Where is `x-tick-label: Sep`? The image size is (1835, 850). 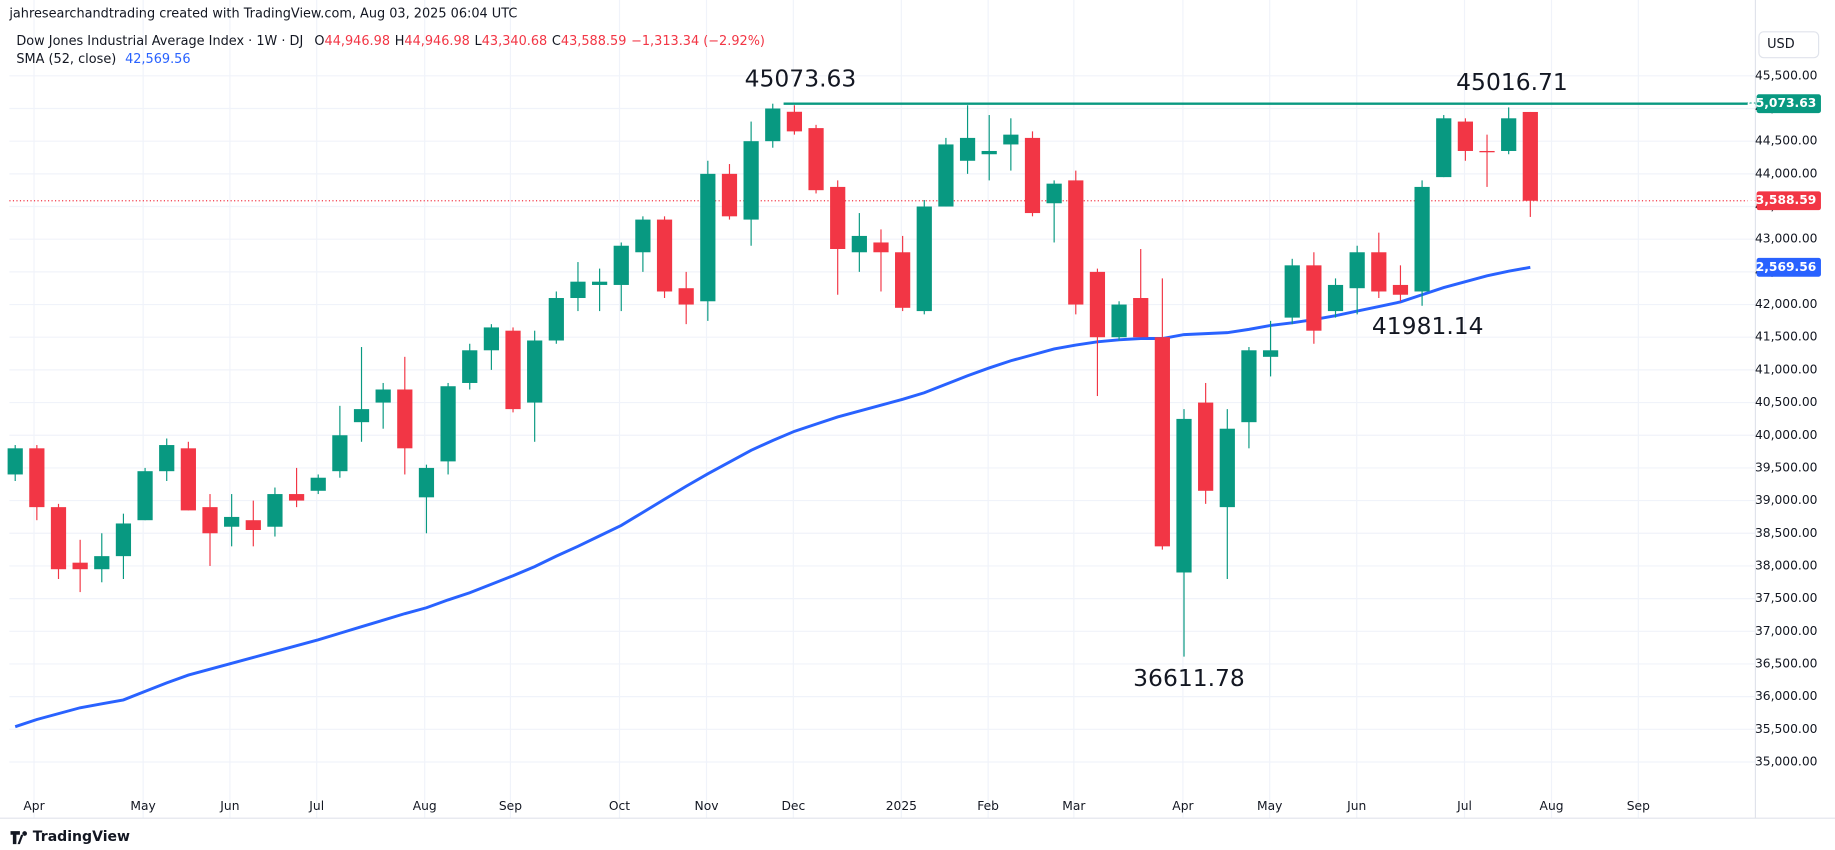
x-tick-label: Sep is located at coordinates (510, 806).